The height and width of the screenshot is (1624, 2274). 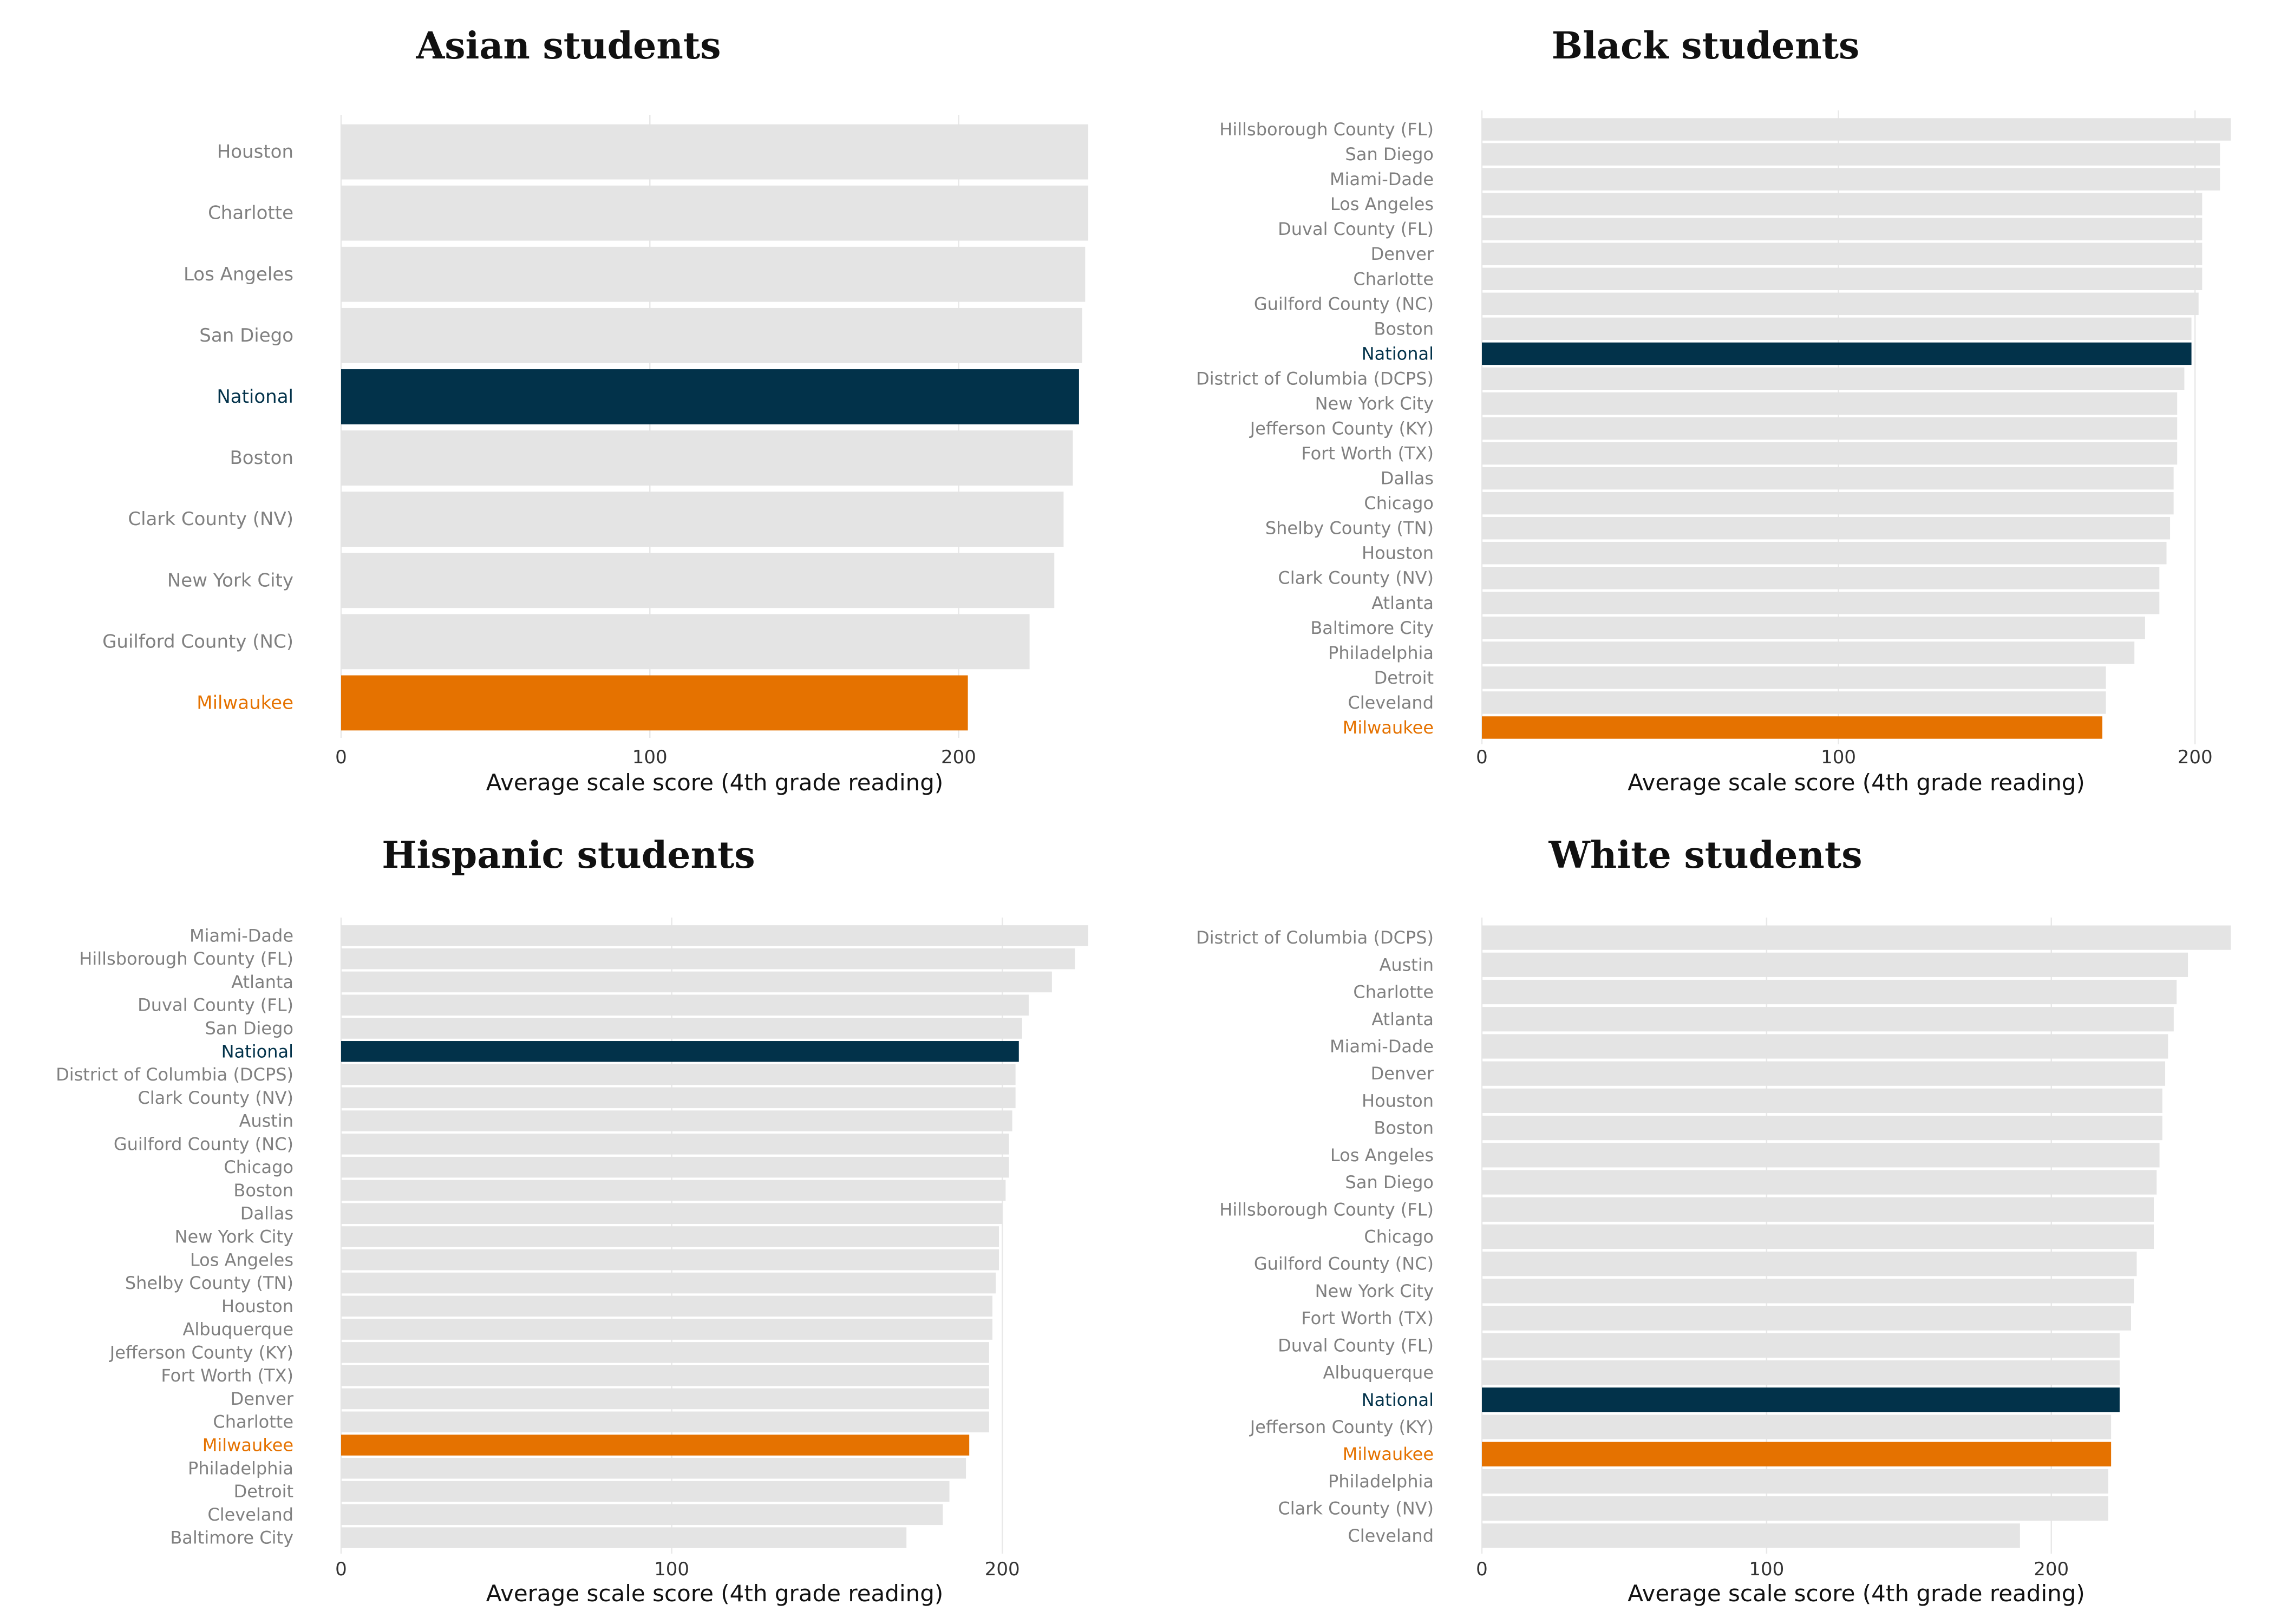 What do you see at coordinates (238, 1330) in the screenshot?
I see `hispanic-category-label: Albuquerque` at bounding box center [238, 1330].